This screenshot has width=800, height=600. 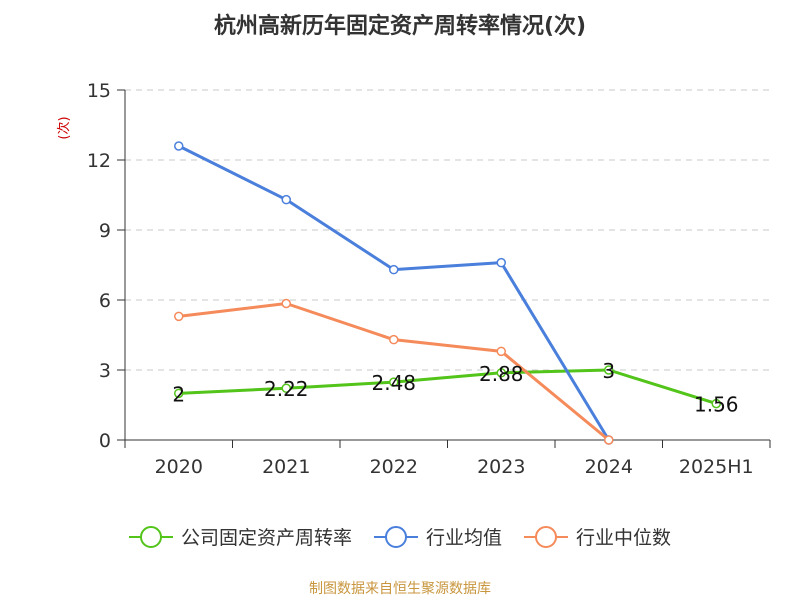 What do you see at coordinates (99, 161) in the screenshot?
I see `y-tick-label: 12` at bounding box center [99, 161].